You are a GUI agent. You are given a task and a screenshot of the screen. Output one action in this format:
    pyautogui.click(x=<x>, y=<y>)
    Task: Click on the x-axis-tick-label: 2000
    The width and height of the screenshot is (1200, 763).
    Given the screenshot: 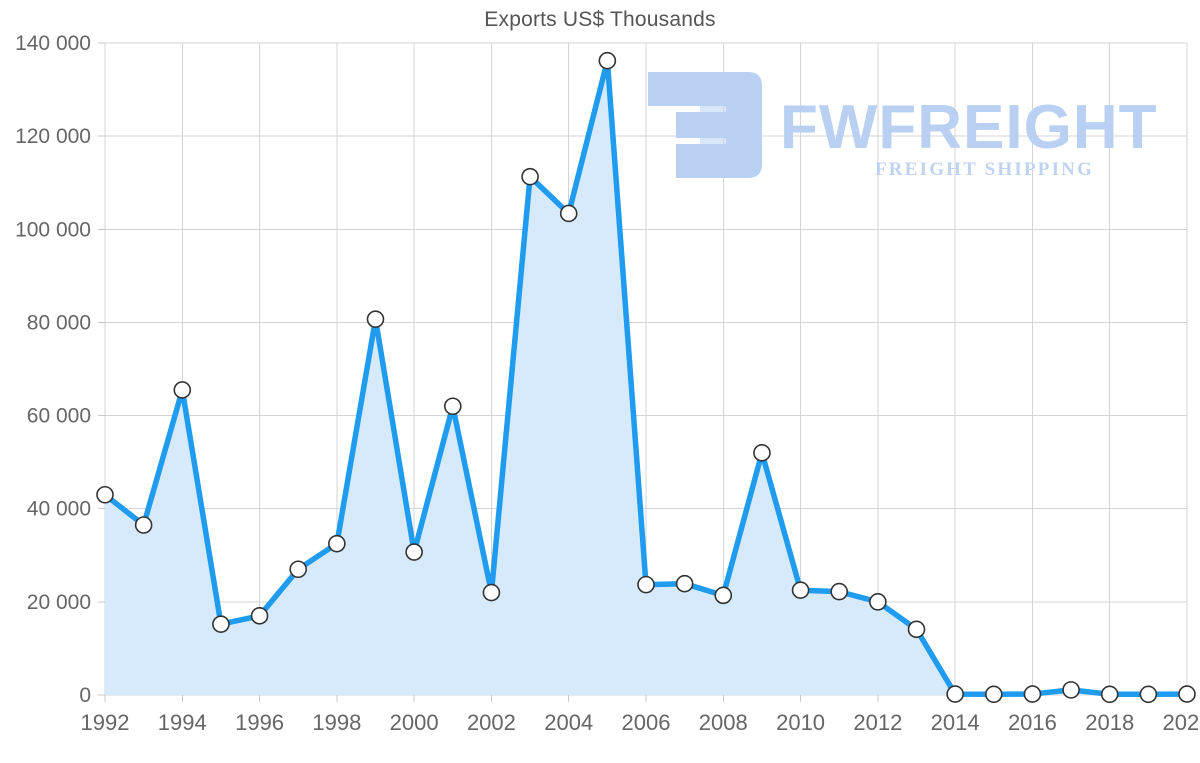 What is the action you would take?
    pyautogui.click(x=414, y=722)
    